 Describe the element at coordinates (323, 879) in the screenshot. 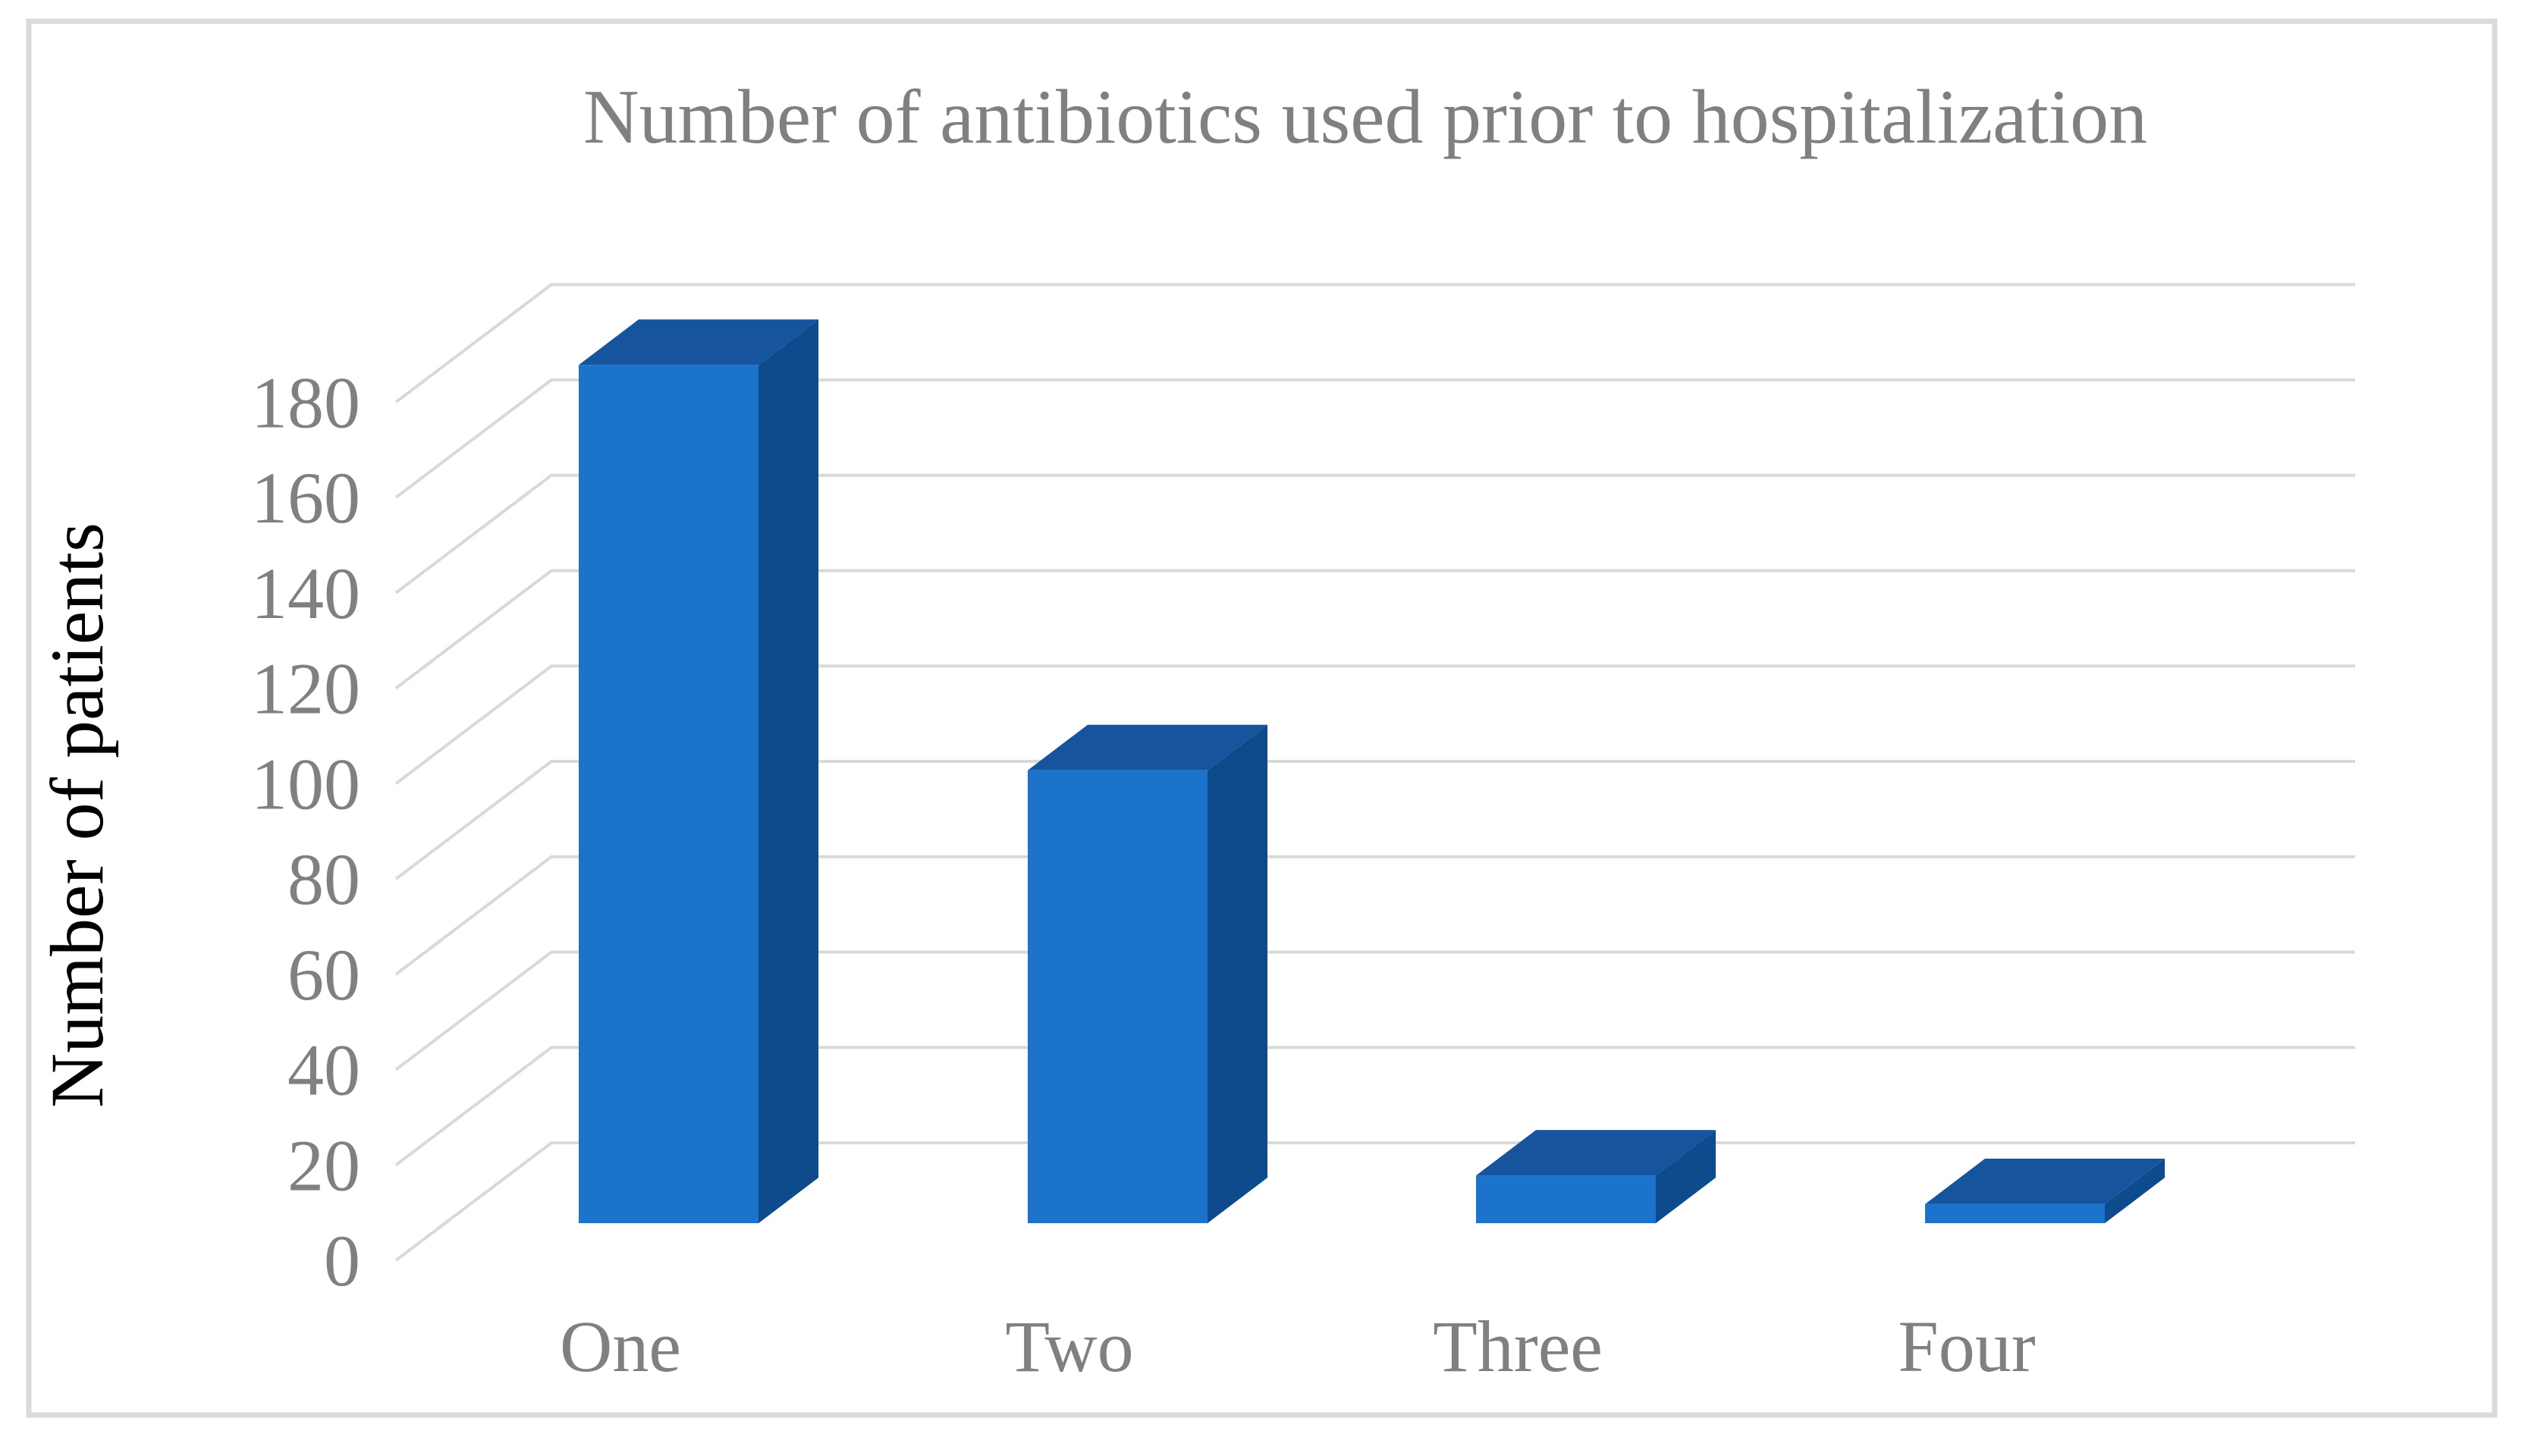

I see `y-tick-label: 80` at that location.